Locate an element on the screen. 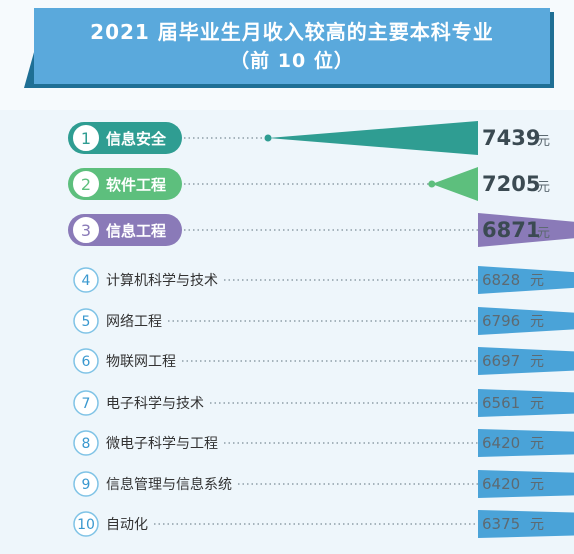 The width and height of the screenshot is (574, 554). rank-number: 8 is located at coordinates (86, 444).